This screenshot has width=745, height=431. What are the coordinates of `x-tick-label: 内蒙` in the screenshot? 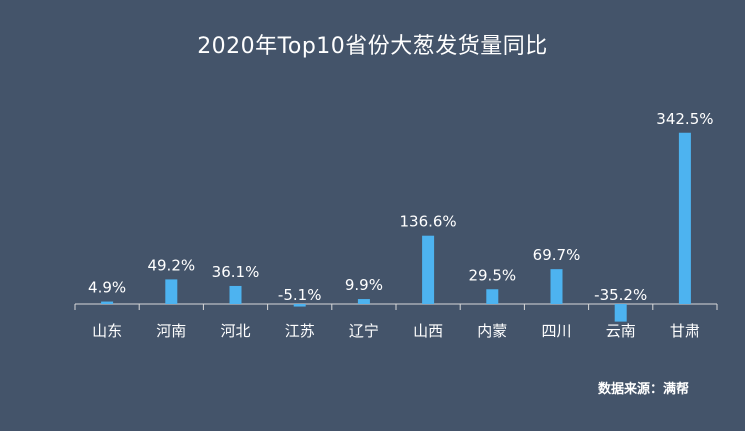 It's located at (492, 331).